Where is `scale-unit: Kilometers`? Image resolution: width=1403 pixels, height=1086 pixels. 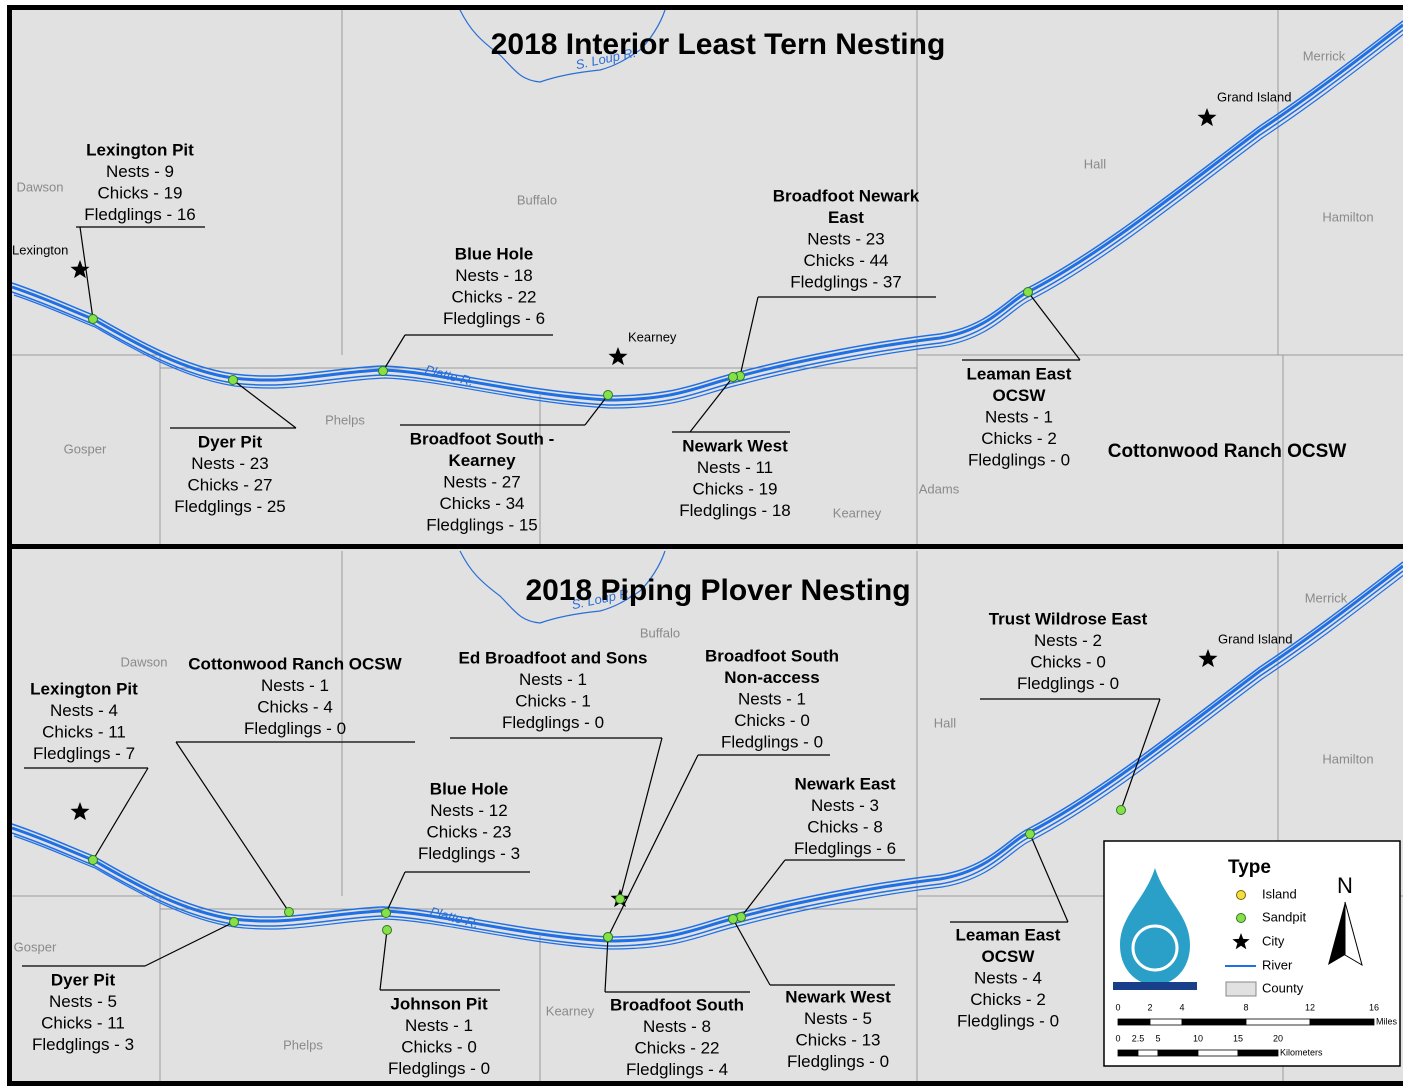
scale-unit: Kilometers is located at coordinates (1301, 1052).